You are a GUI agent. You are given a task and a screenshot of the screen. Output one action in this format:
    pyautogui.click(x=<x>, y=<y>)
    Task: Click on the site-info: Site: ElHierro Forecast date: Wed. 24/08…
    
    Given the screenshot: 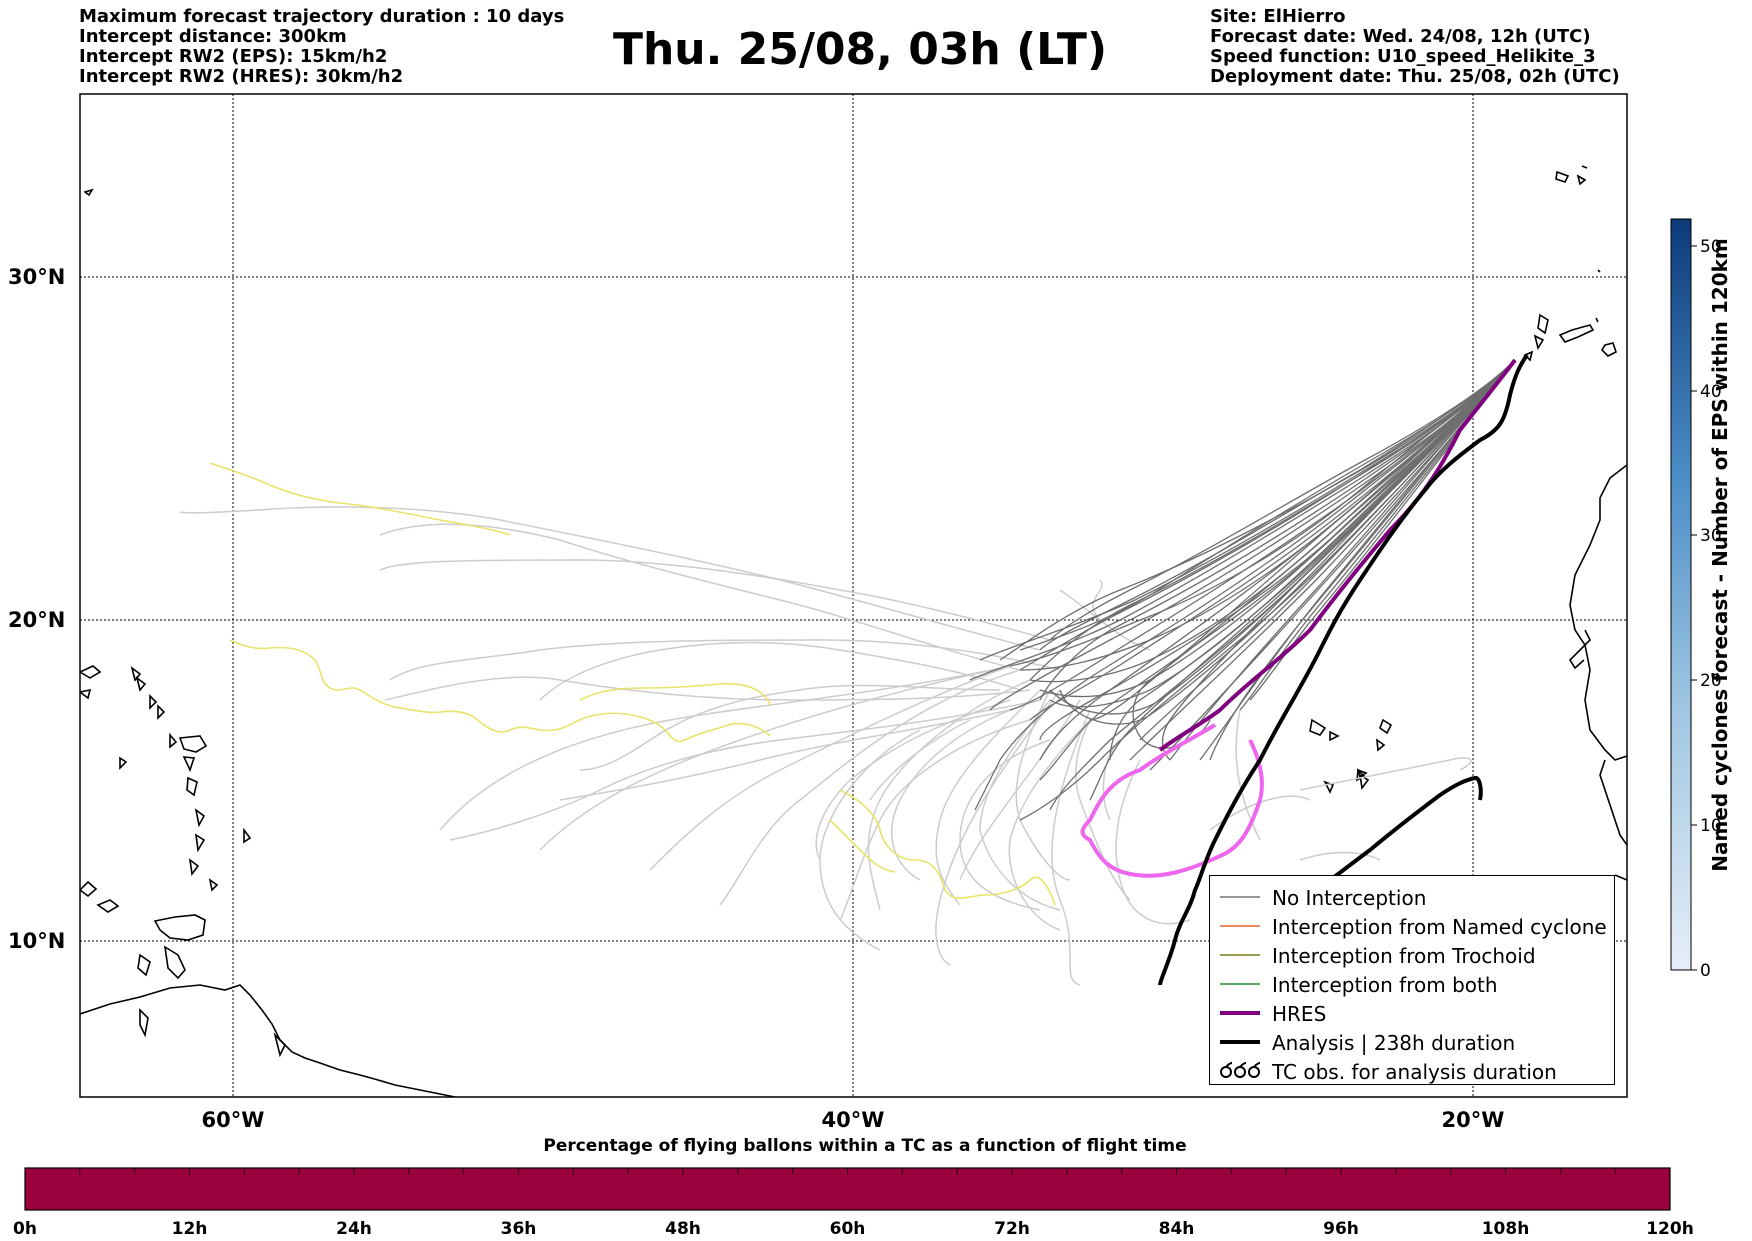 What is the action you would take?
    pyautogui.click(x=1415, y=47)
    